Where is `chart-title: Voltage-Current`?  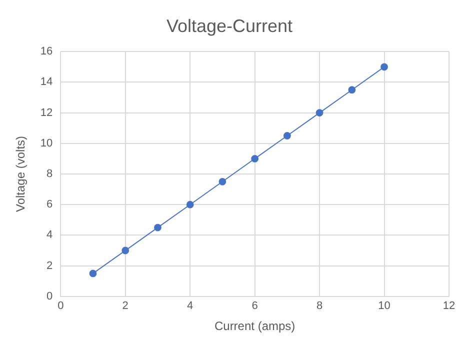
chart-title: Voltage-Current is located at coordinates (229, 26).